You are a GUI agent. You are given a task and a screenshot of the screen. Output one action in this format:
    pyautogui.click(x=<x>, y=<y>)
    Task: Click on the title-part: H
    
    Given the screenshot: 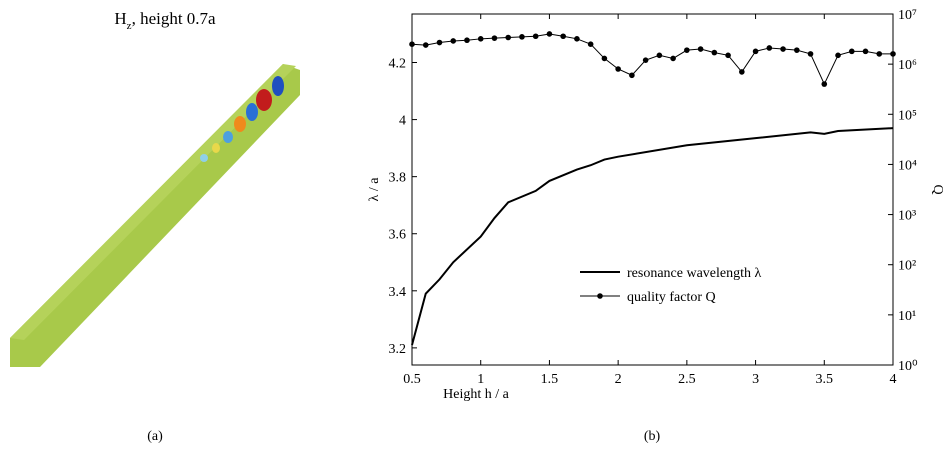 What is the action you would take?
    pyautogui.click(x=120, y=18)
    